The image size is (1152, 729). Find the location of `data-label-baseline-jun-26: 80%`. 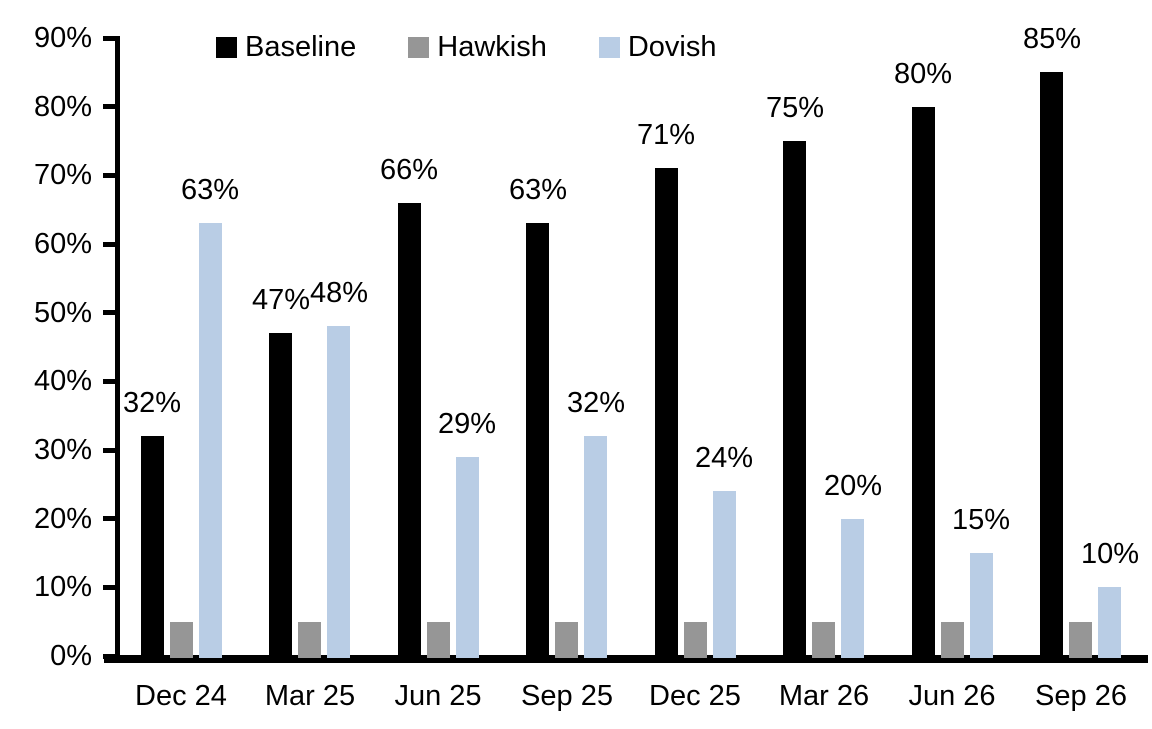

data-label-baseline-jun-26: 80% is located at coordinates (923, 74).